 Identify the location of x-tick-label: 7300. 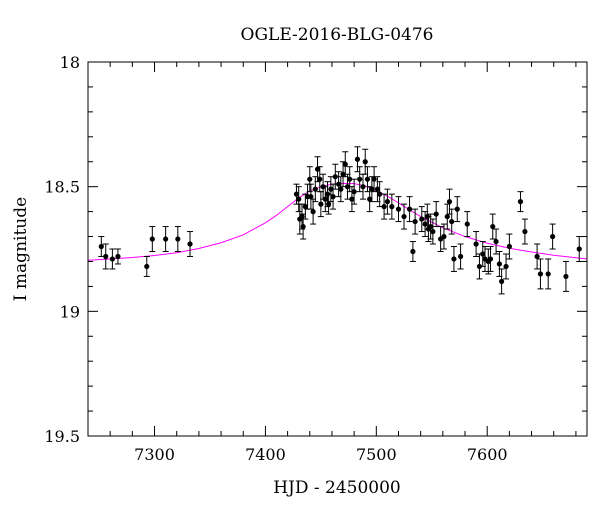
(154, 454).